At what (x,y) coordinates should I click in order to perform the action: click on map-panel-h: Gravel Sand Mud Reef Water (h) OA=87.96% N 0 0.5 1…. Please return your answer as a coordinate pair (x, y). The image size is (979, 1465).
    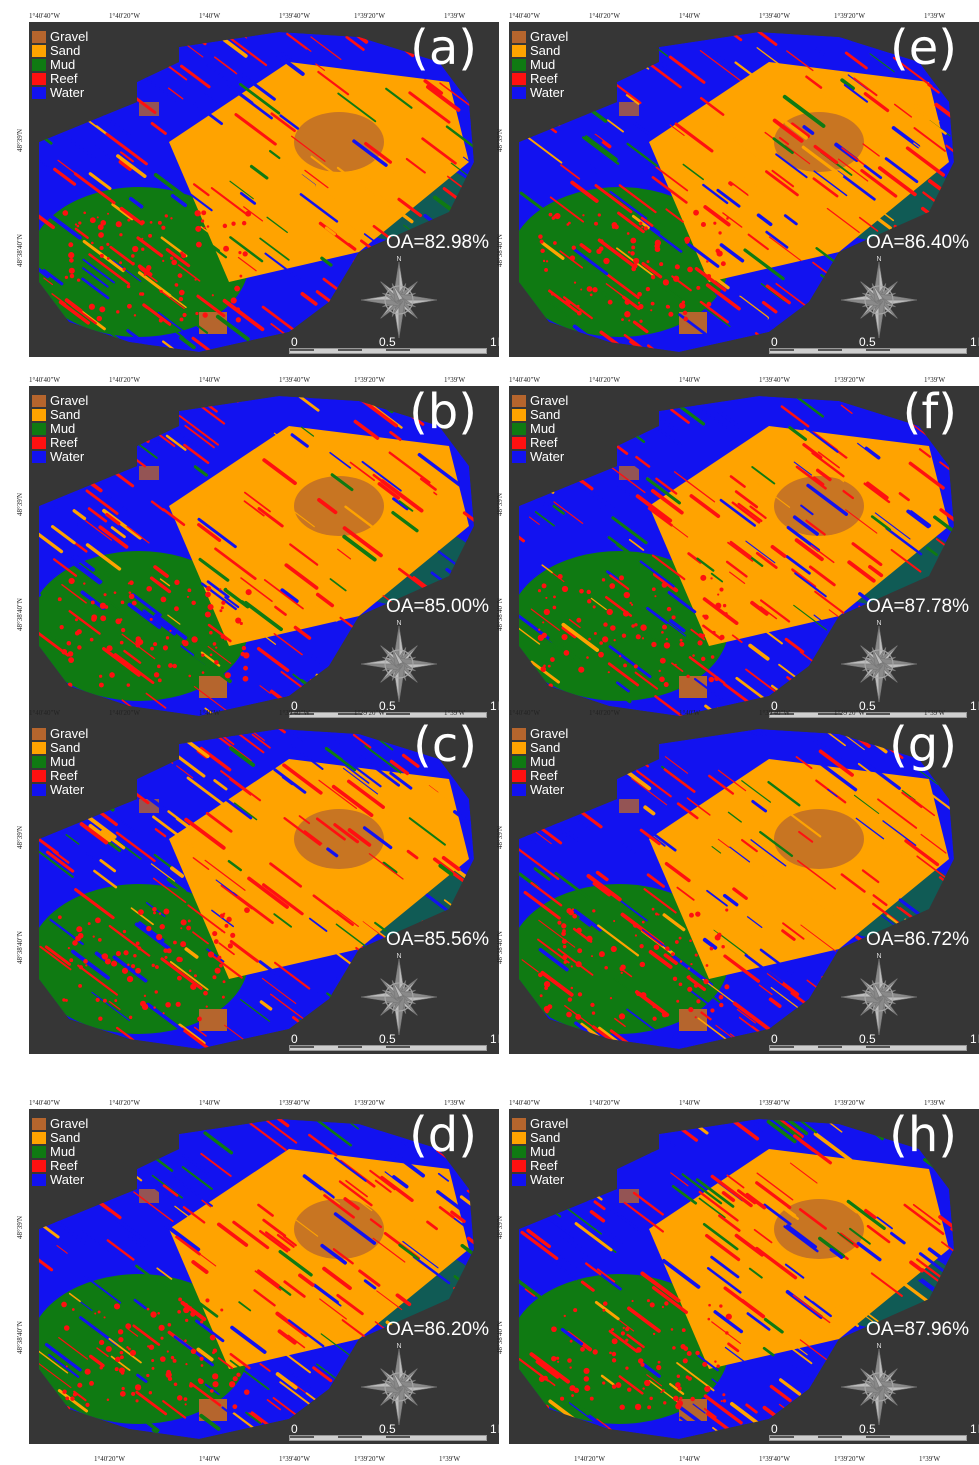
    Looking at the image, I should click on (744, 1276).